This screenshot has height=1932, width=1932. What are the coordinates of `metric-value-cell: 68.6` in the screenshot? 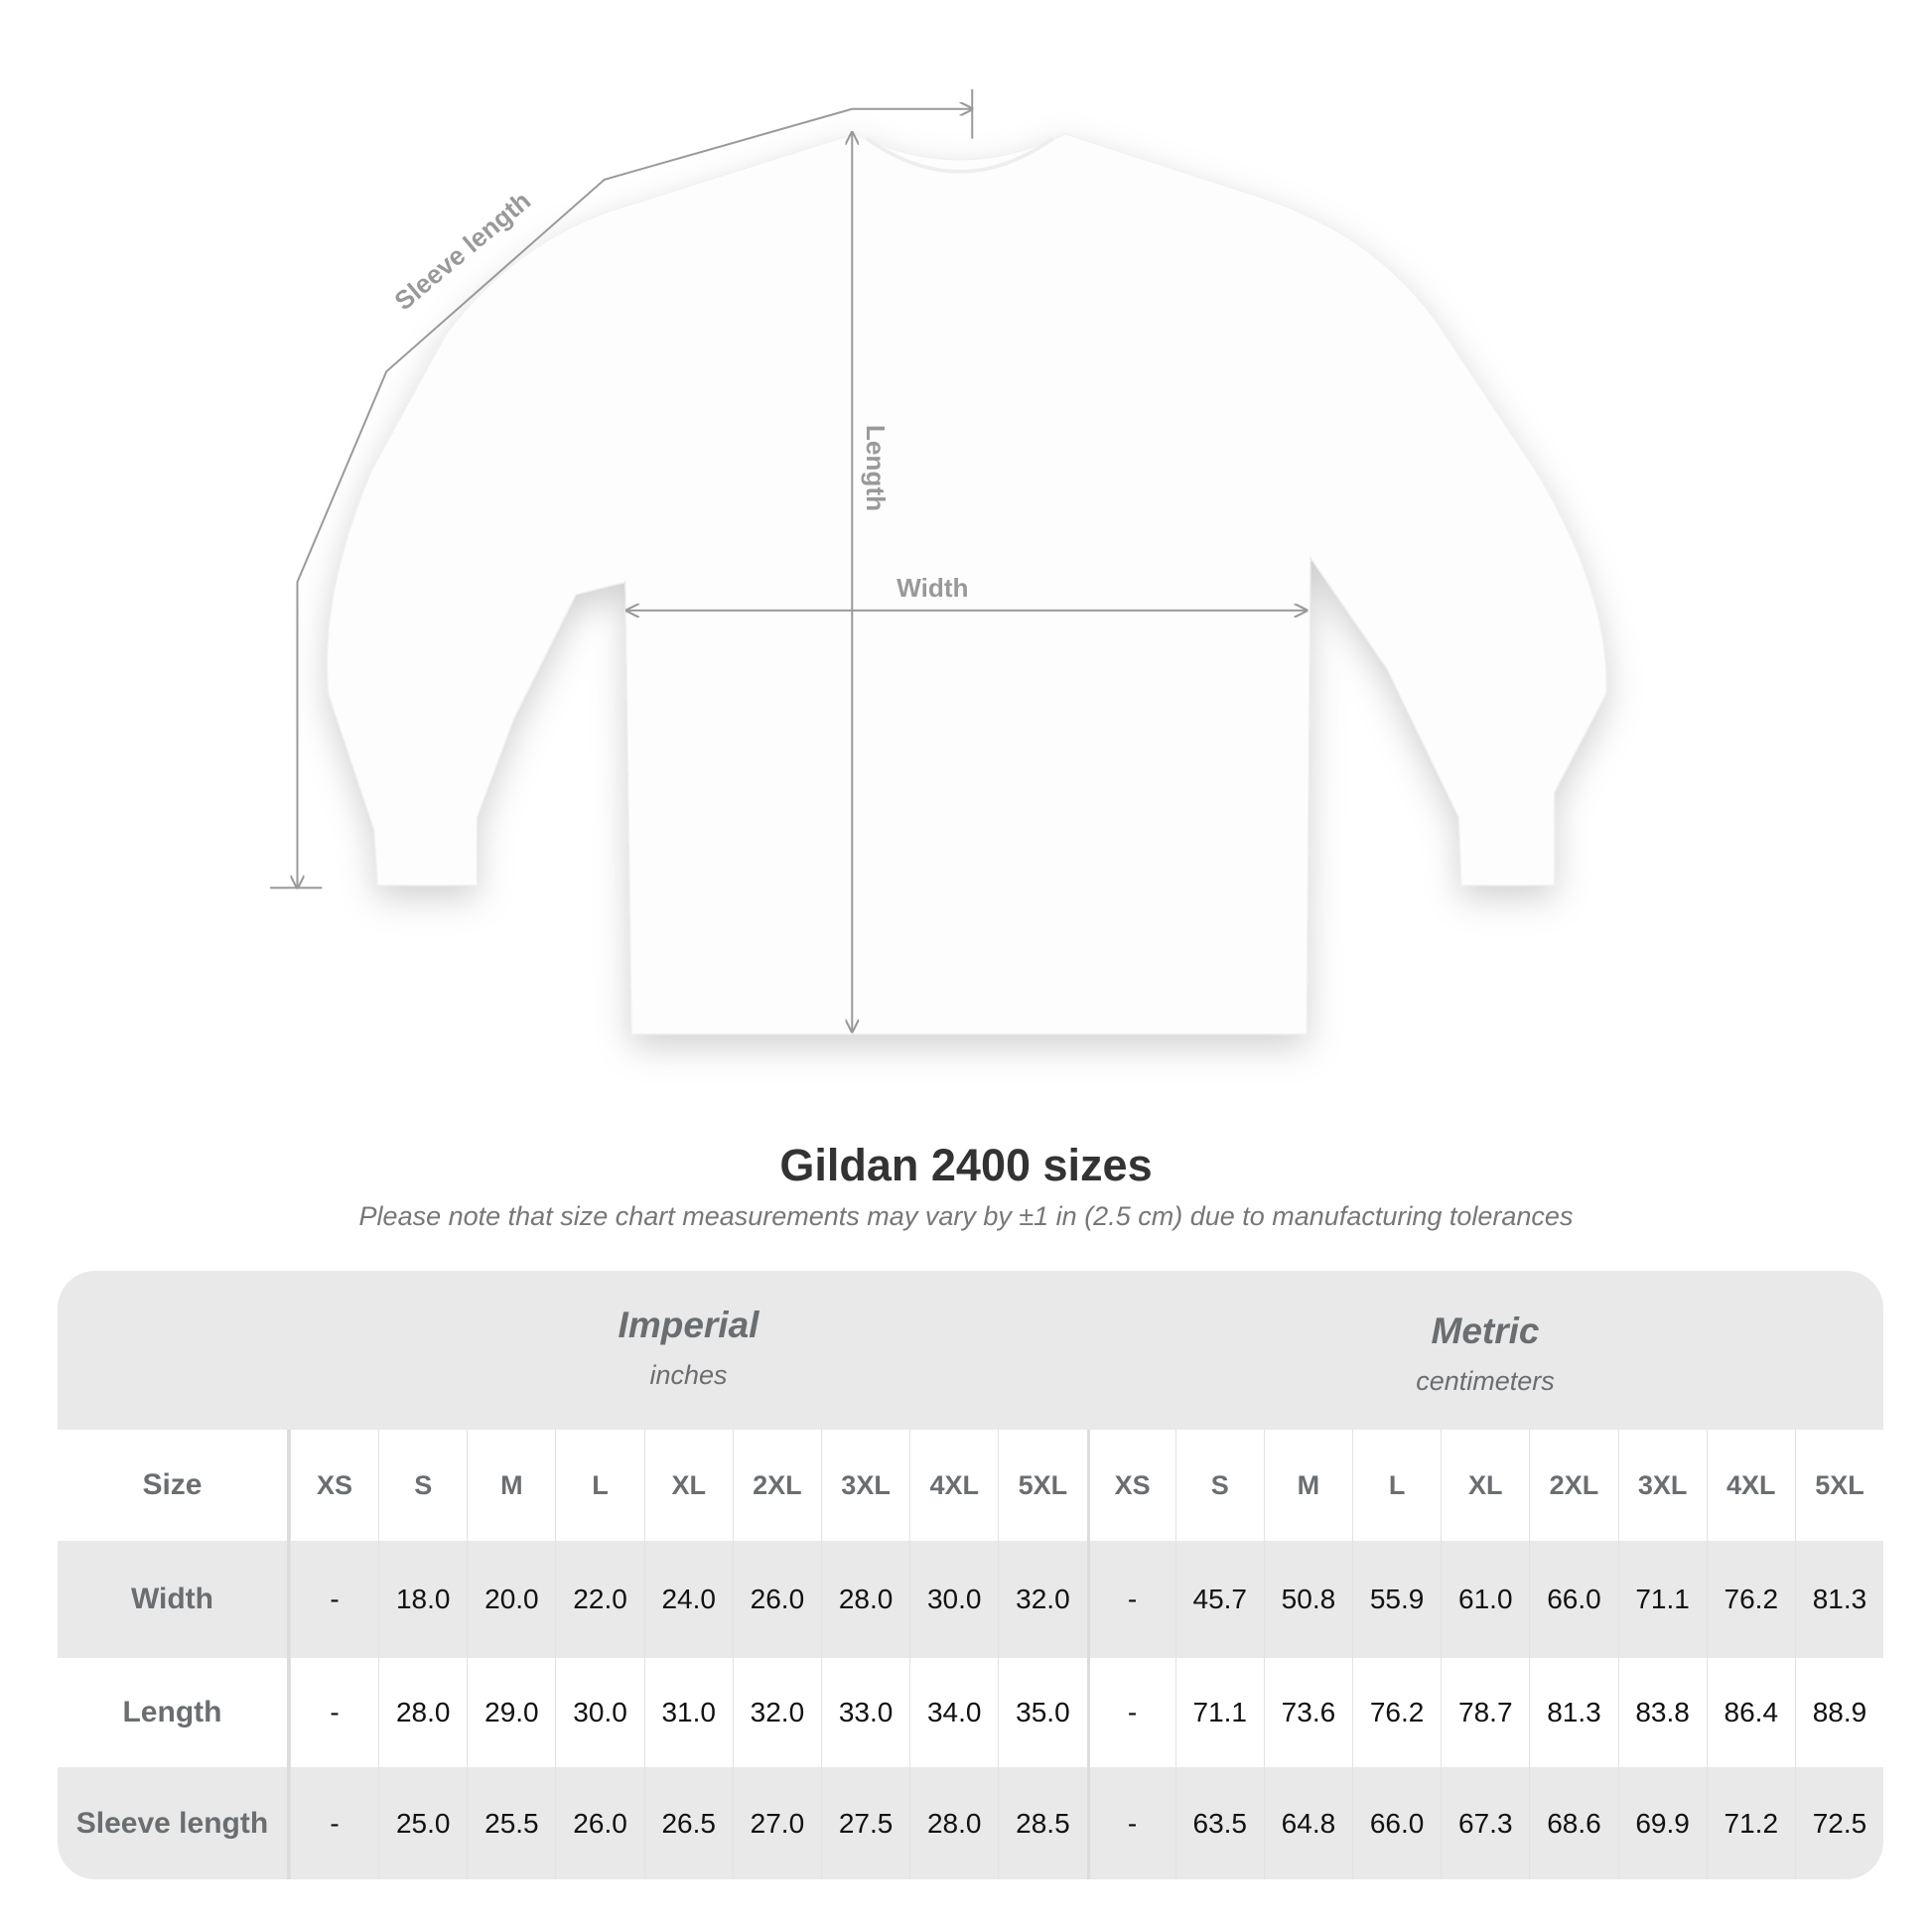 It's located at (1573, 1823).